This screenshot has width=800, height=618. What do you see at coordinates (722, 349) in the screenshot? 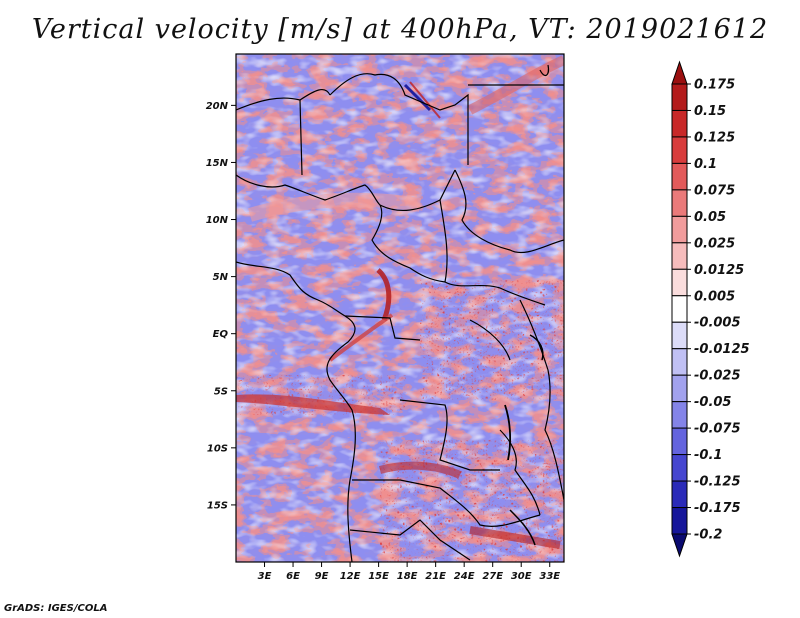
I see `colorbar-label: -0.0125` at bounding box center [722, 349].